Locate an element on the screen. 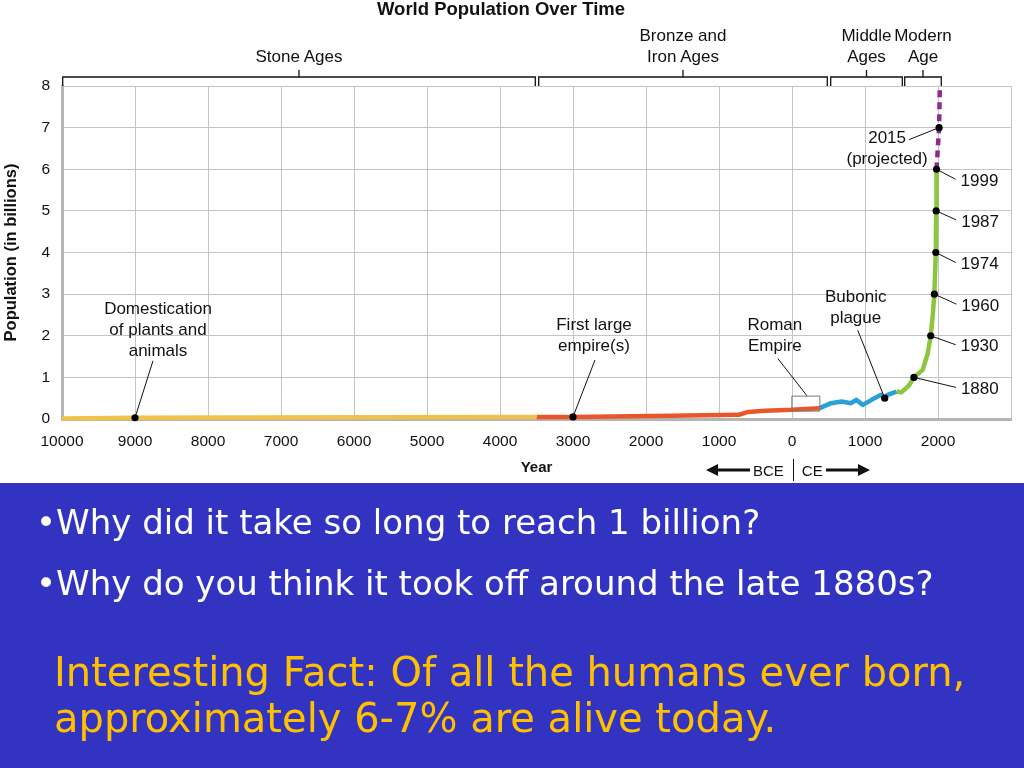 The height and width of the screenshot is (768, 1024). x-tick-label: 0 is located at coordinates (792, 440).